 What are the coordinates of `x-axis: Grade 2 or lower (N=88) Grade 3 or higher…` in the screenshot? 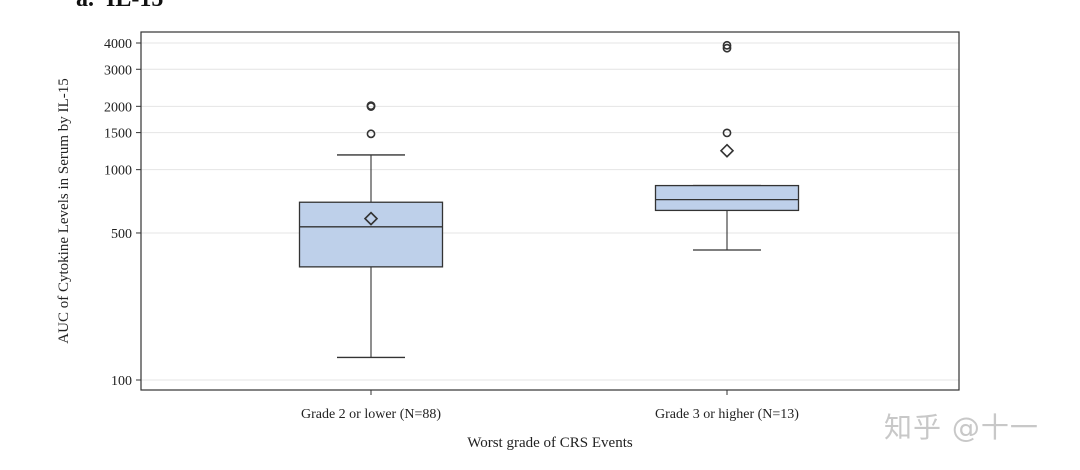 It's located at (550, 406).